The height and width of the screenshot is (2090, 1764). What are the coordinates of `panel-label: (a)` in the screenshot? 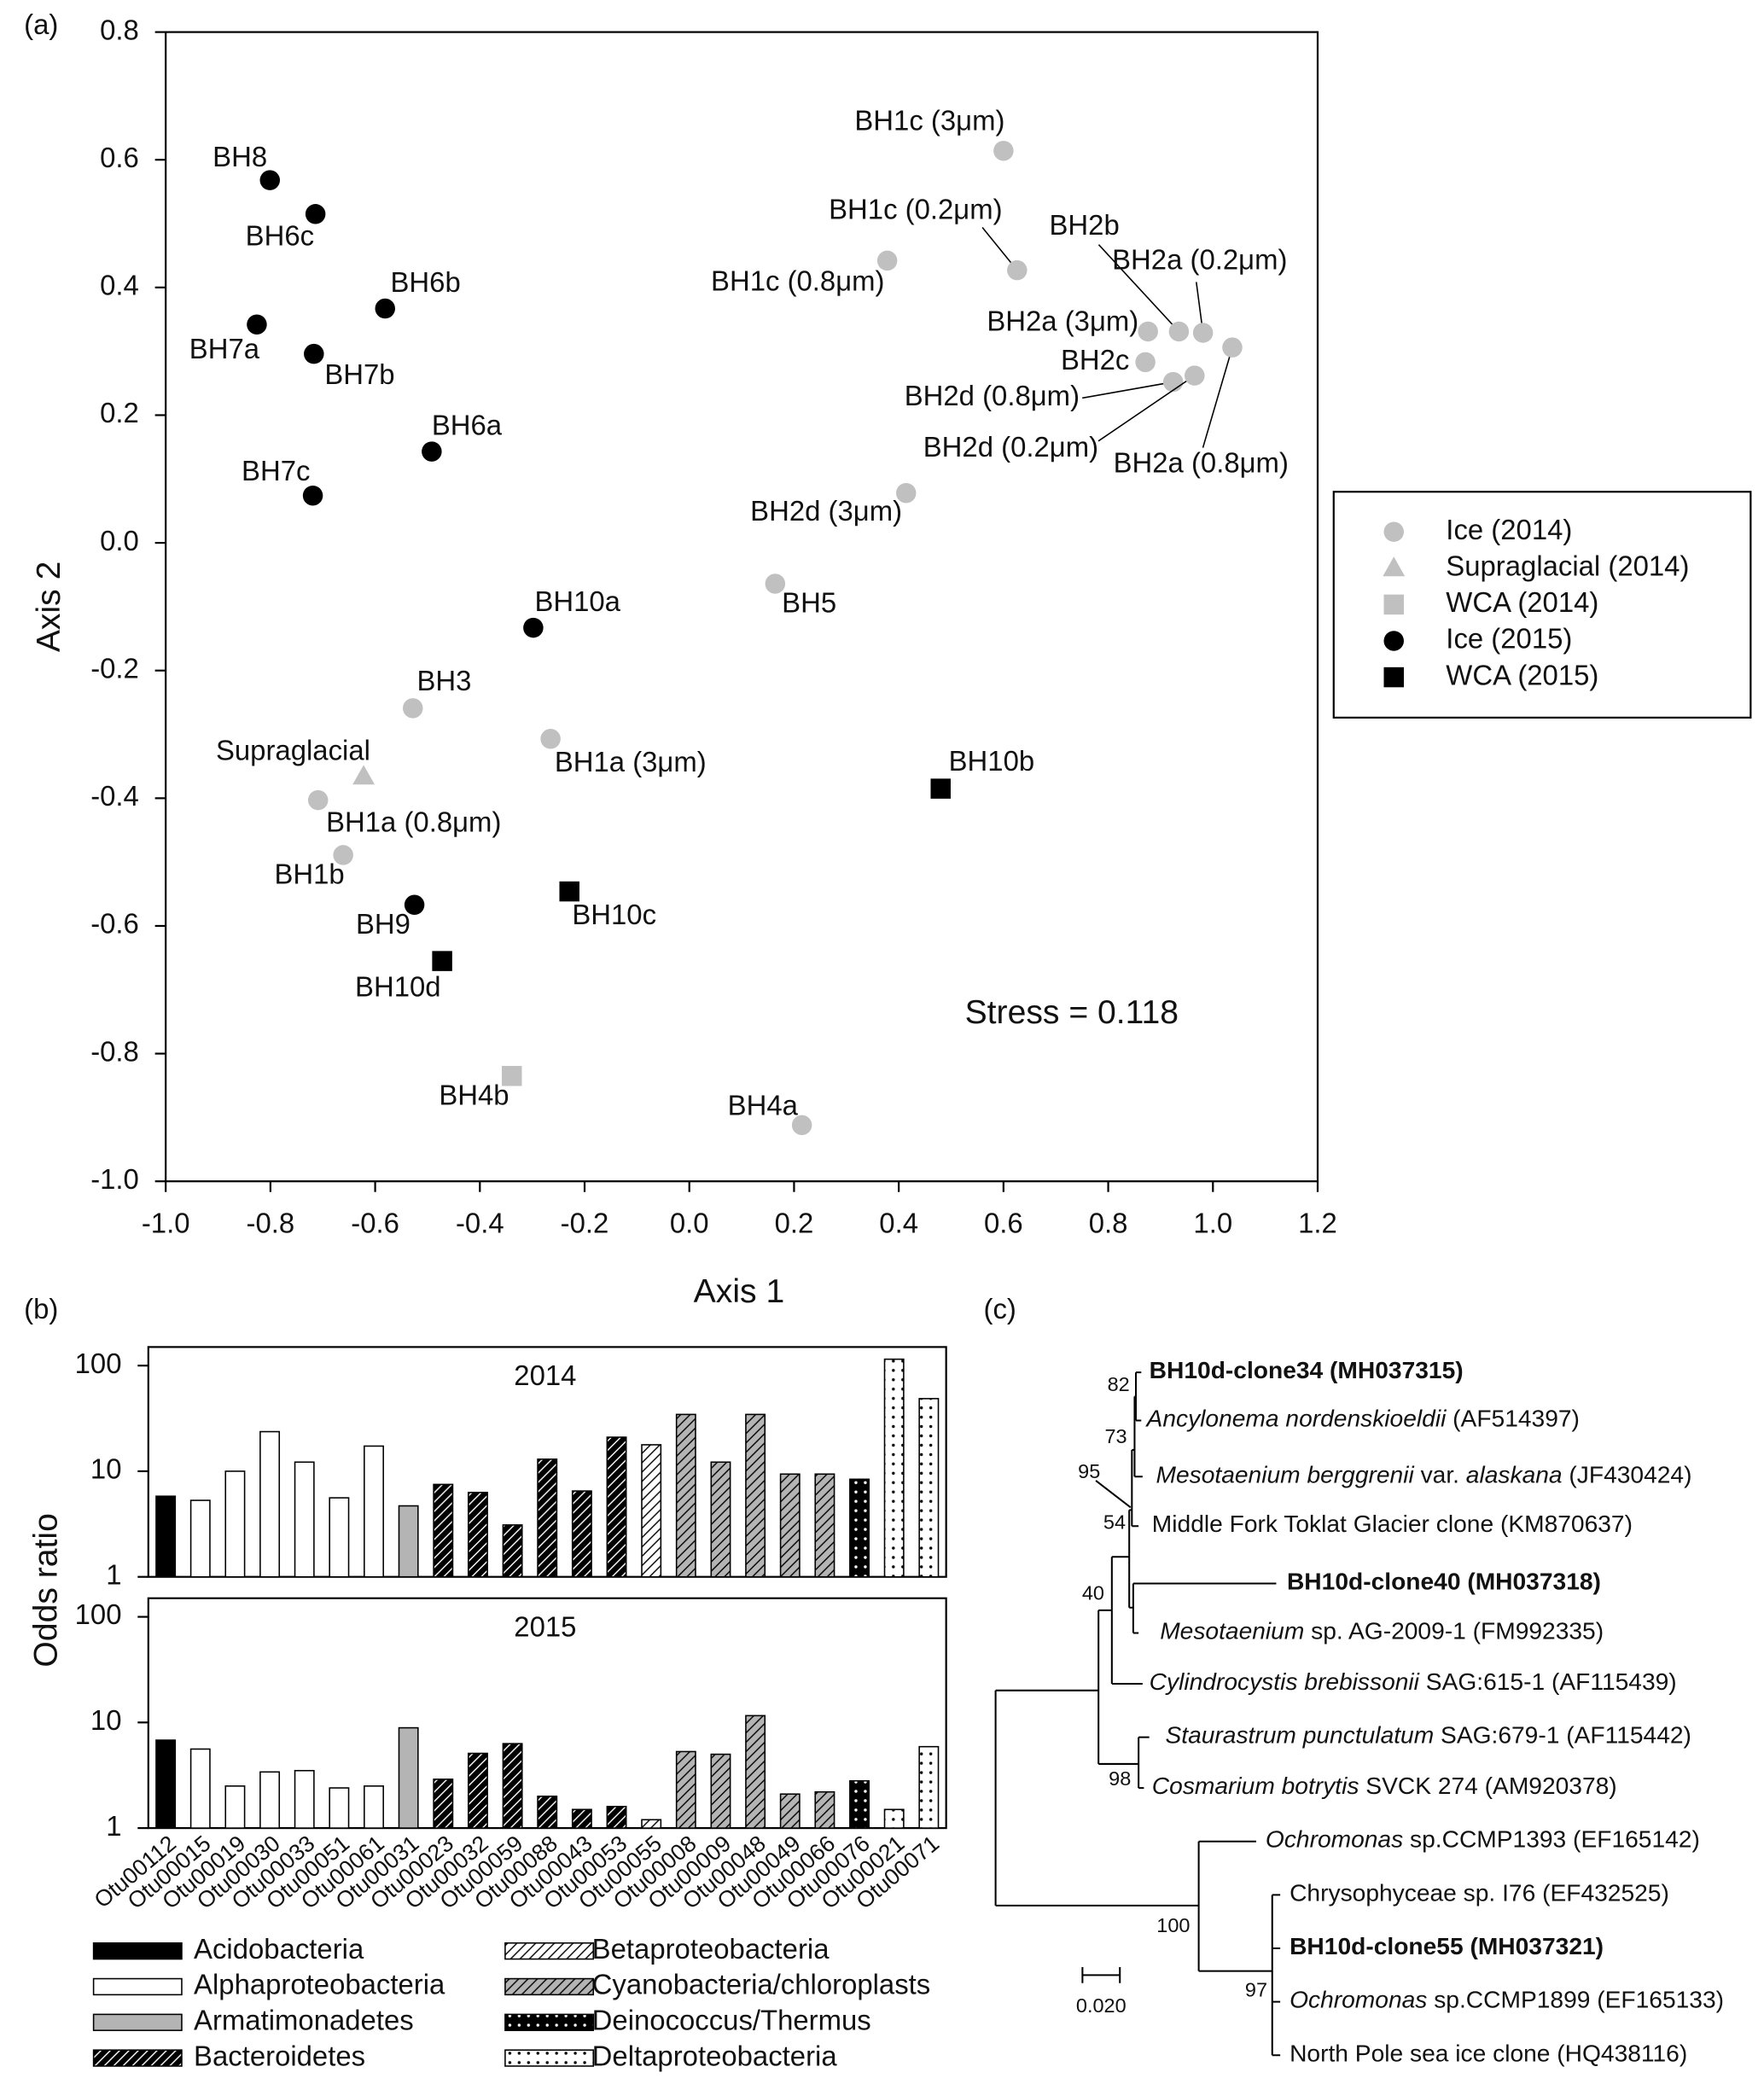 It's located at (41, 24).